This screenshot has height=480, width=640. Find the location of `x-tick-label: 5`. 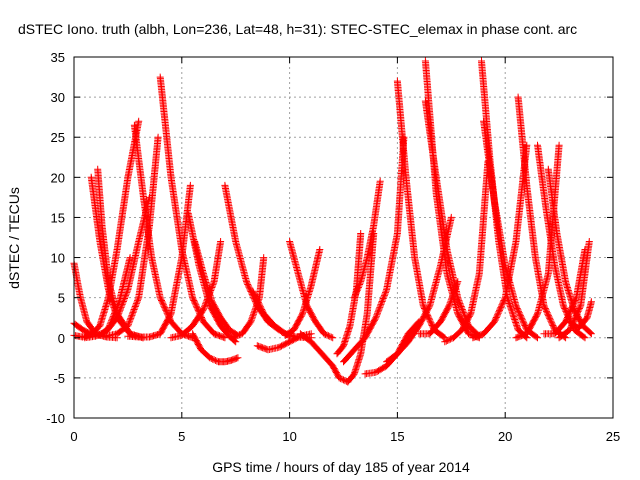

x-tick-label: 5 is located at coordinates (181, 436).